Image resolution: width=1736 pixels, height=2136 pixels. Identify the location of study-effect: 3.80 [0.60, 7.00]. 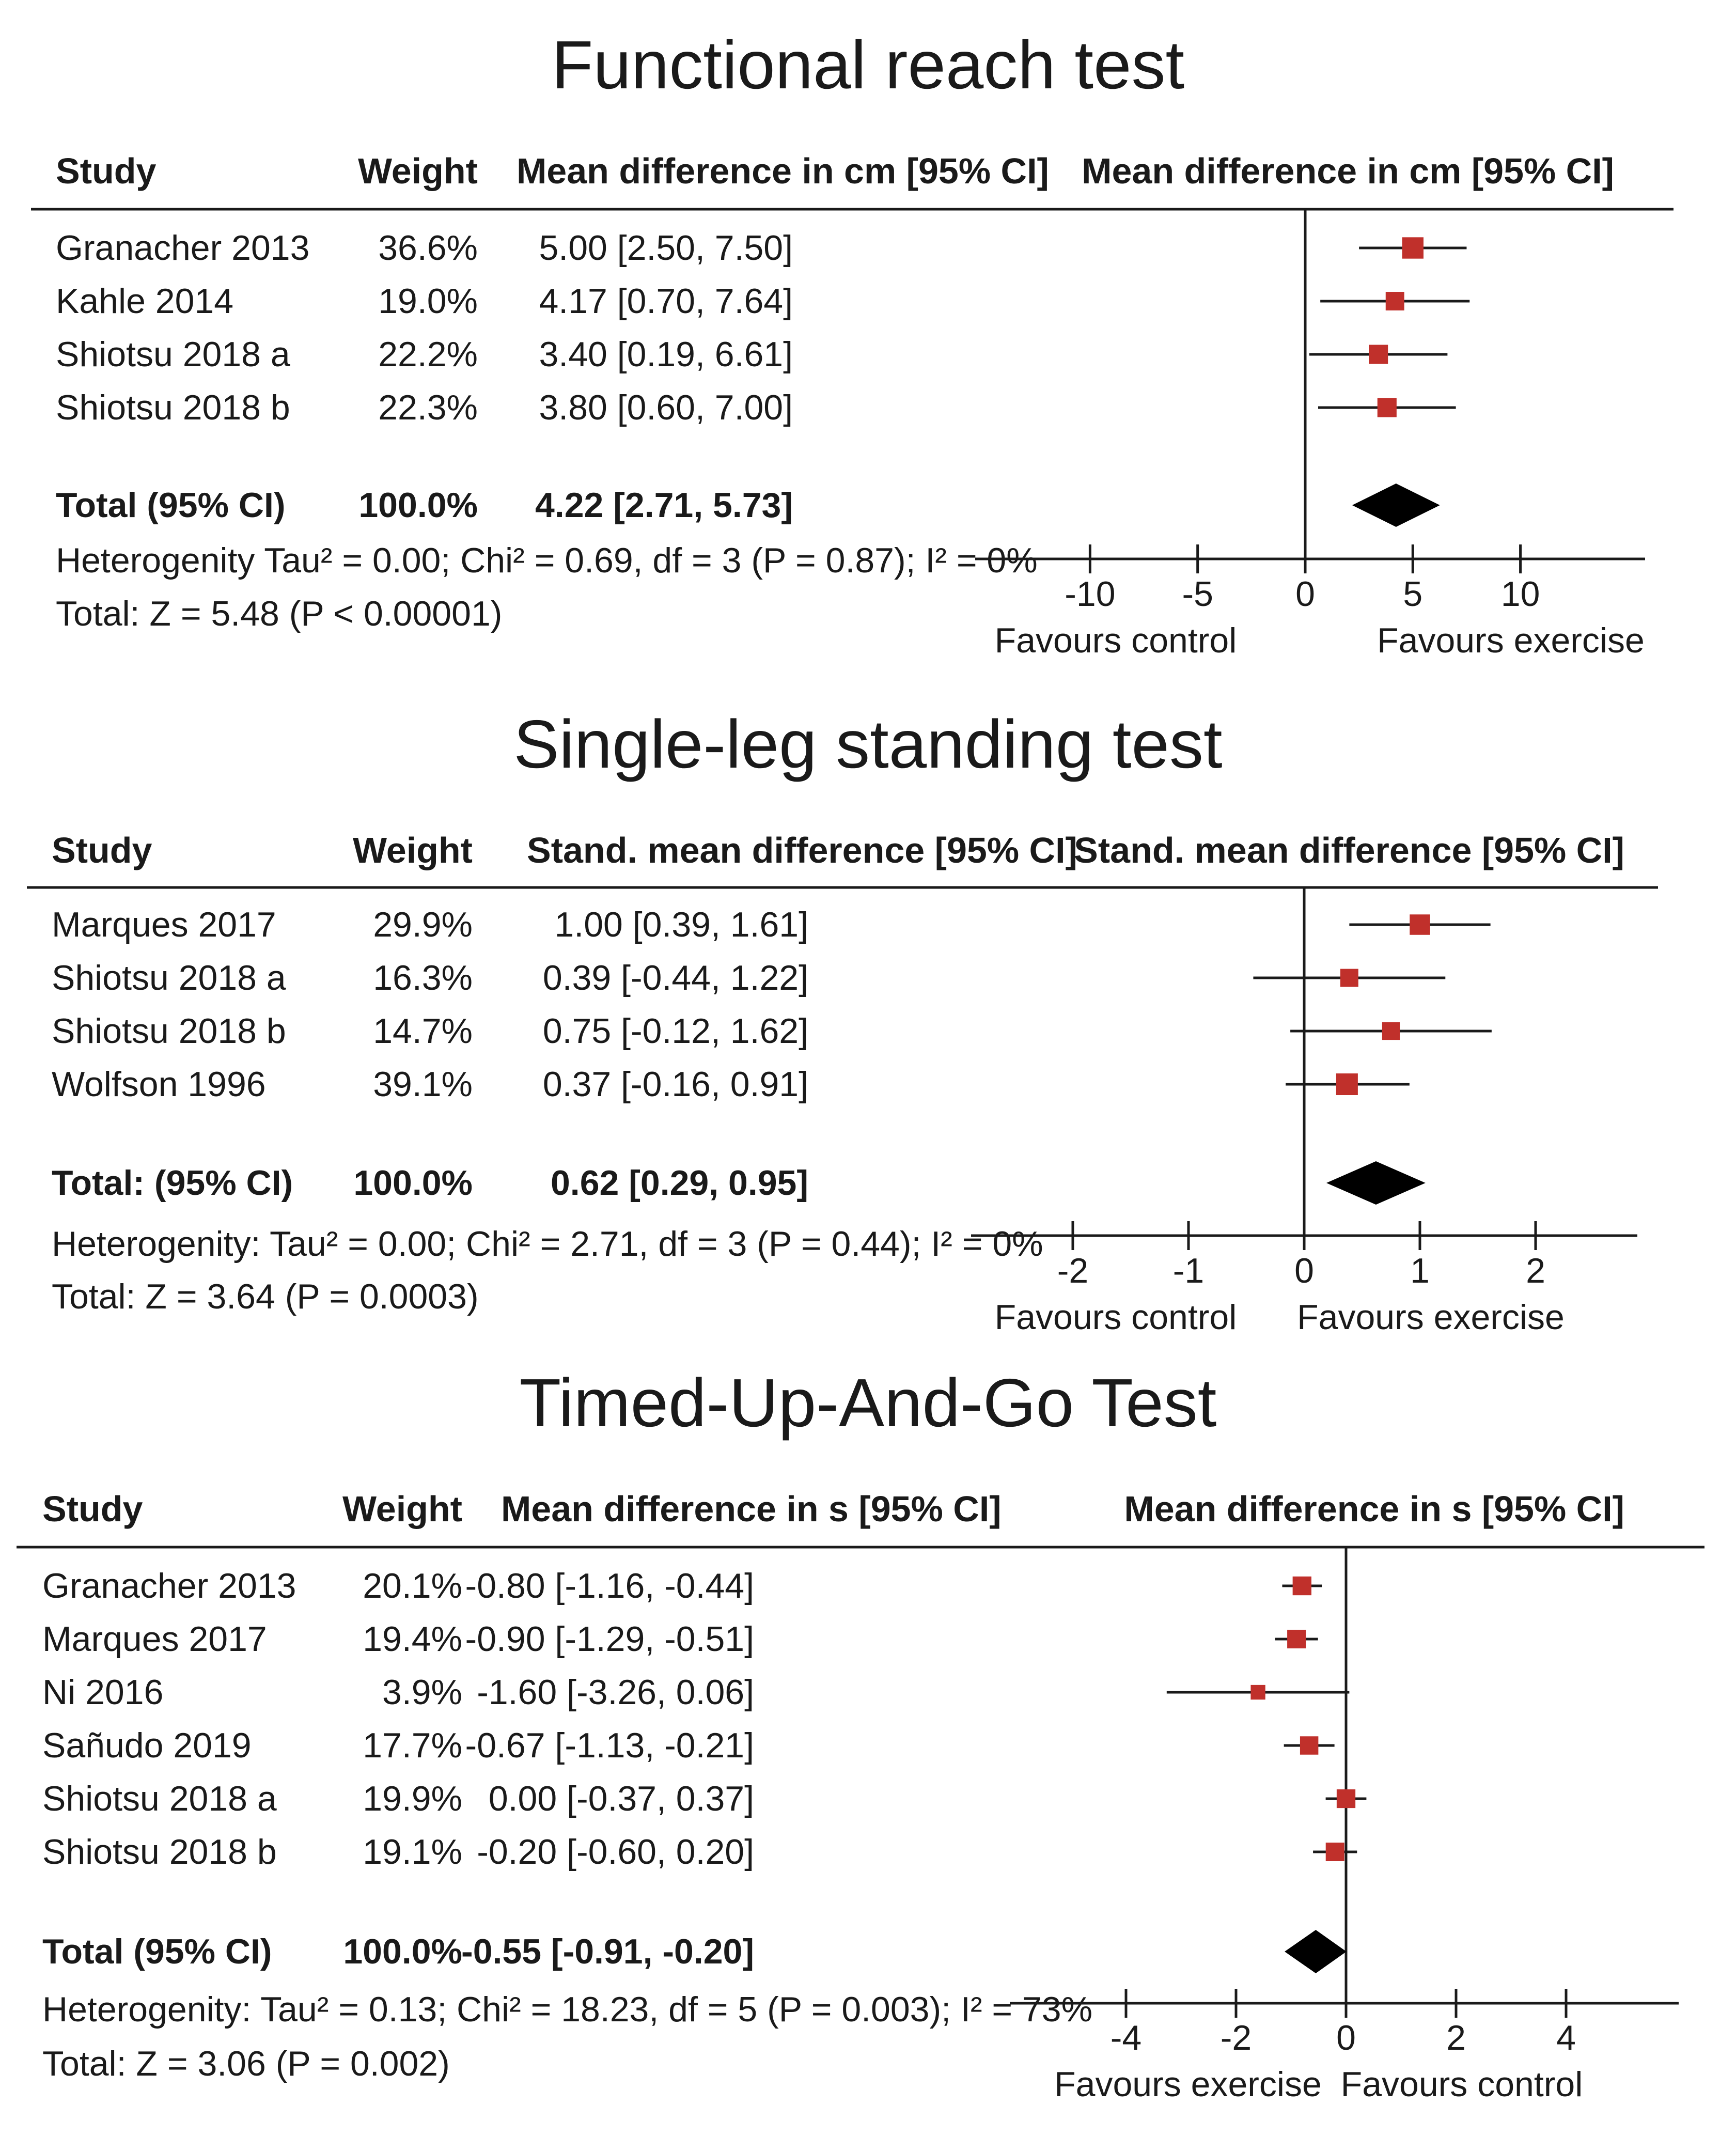
(666, 407).